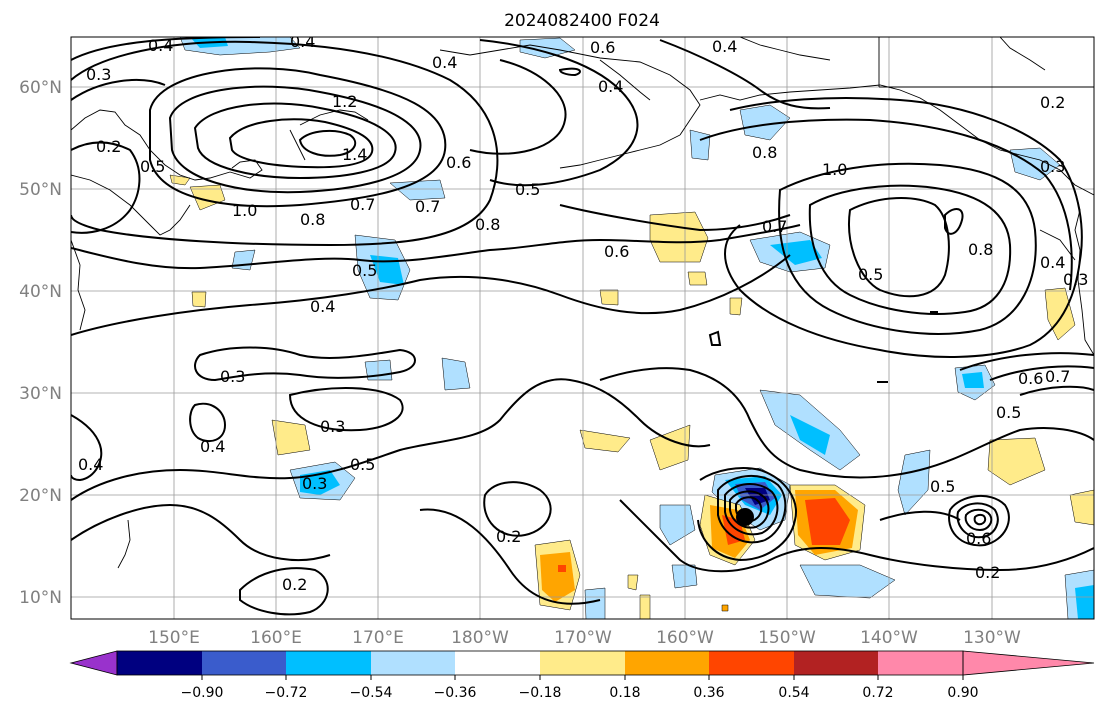 This screenshot has height=712, width=1105. I want to click on colorbar-tick-label: 0.90, so click(962, 693).